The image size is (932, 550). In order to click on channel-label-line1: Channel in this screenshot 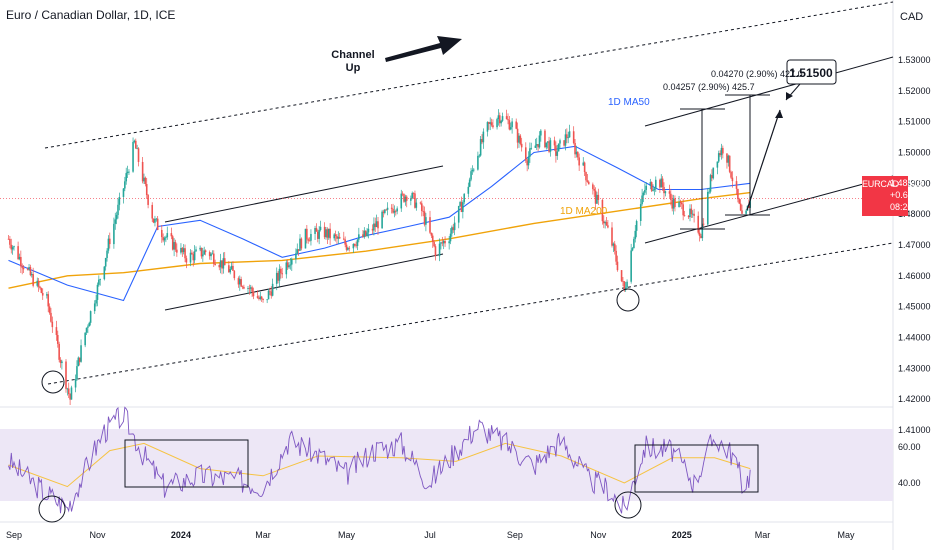, I will do `click(352, 55)`.